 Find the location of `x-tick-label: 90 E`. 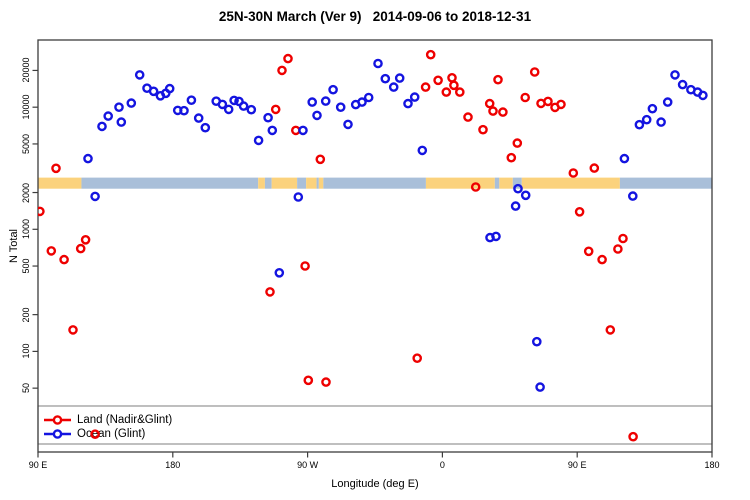

x-tick-label: 90 E is located at coordinates (577, 465).